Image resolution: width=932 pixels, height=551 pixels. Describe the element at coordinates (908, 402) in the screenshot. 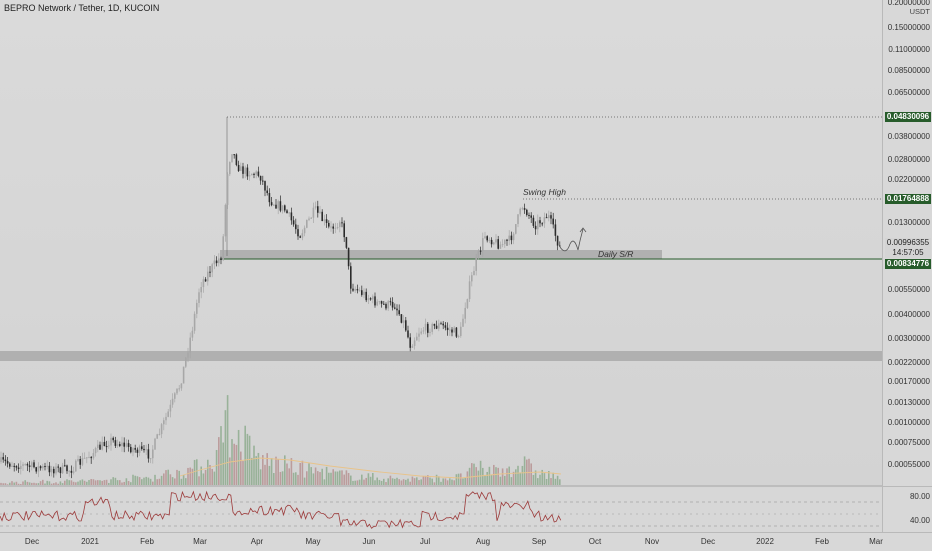

I see `price-tick: 0.00130000` at that location.